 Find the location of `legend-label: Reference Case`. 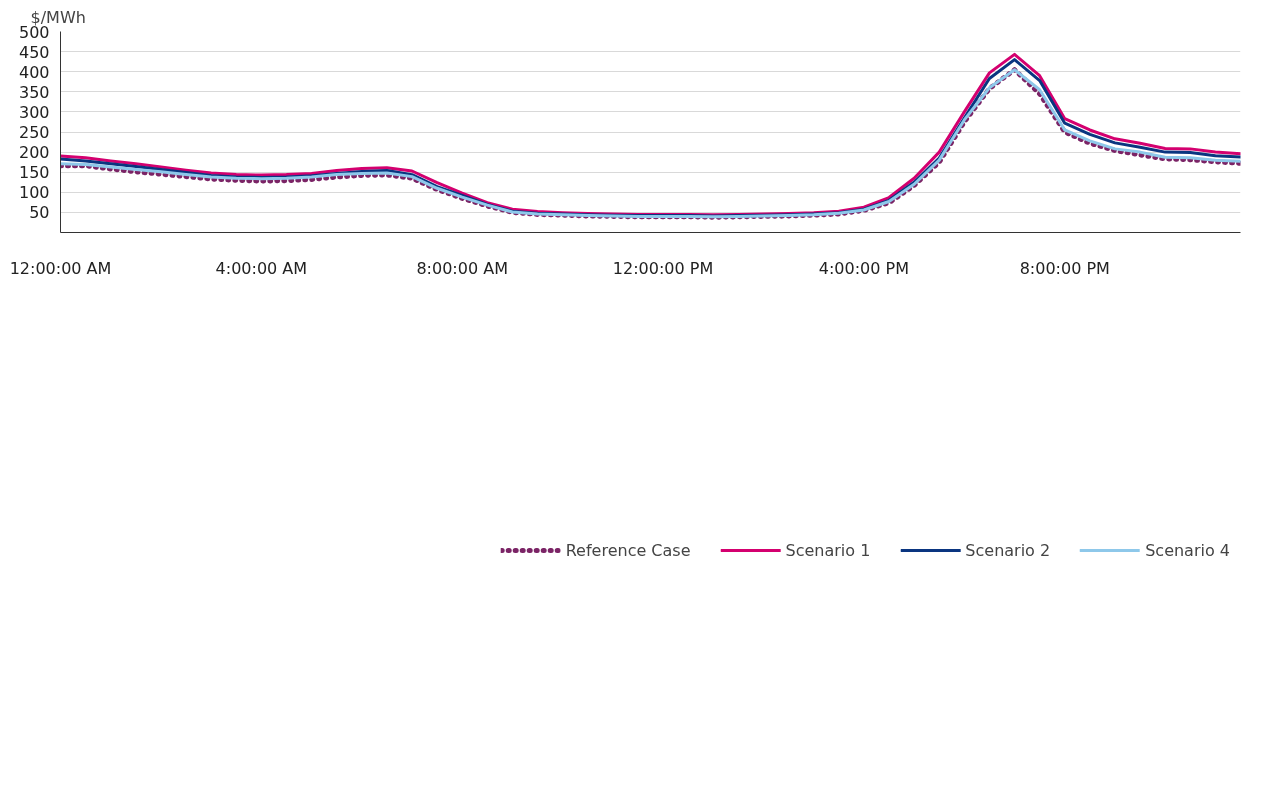

legend-label: Reference Case is located at coordinates (628, 550).